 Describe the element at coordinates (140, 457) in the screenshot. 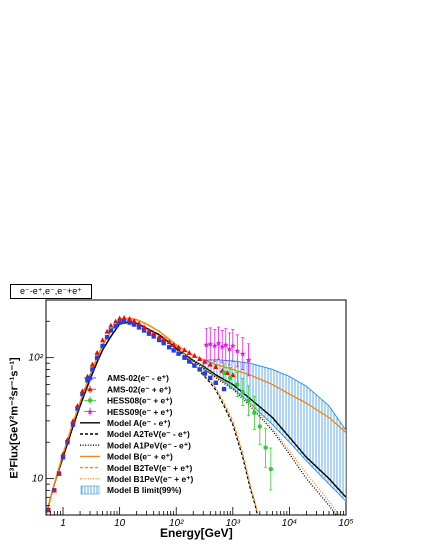

I see `legend-label-7: Model B(e⁻ + e⁺)` at that location.